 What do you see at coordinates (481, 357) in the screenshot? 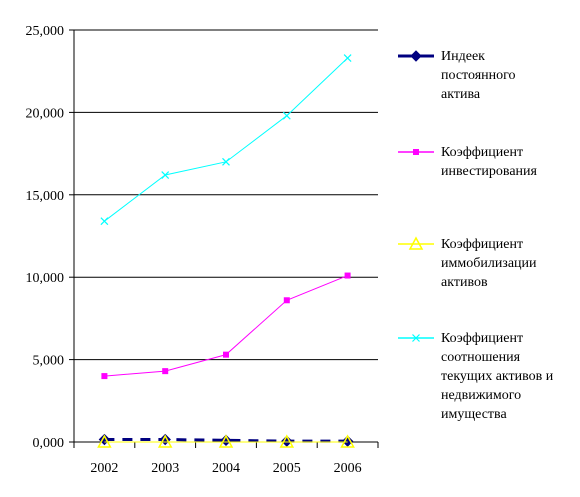
I see `legend-label: соотношения` at bounding box center [481, 357].